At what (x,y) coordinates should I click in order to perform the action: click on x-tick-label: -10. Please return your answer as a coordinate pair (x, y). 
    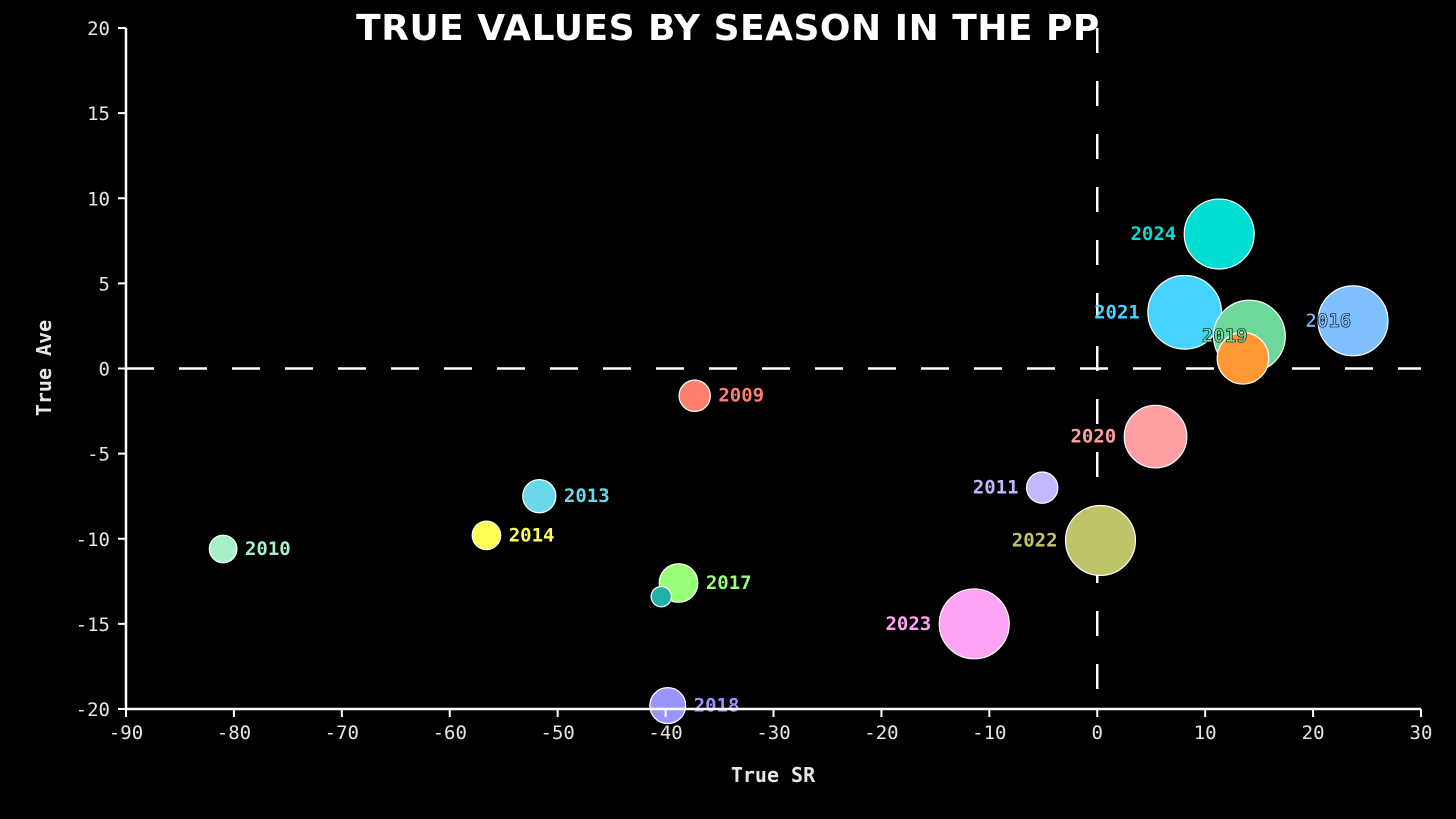
    Looking at the image, I should click on (989, 733).